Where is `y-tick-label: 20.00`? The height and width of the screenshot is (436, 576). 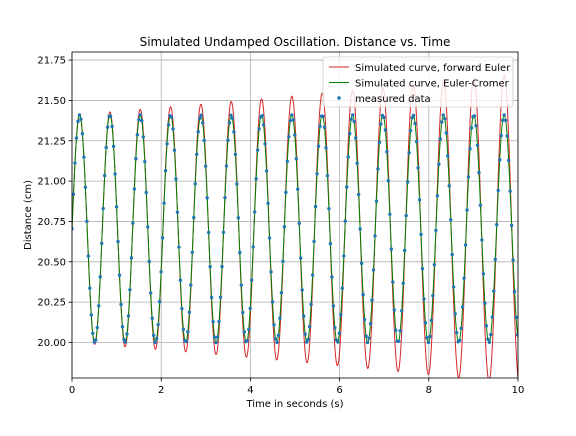
y-tick-label: 20.00 is located at coordinates (51, 343).